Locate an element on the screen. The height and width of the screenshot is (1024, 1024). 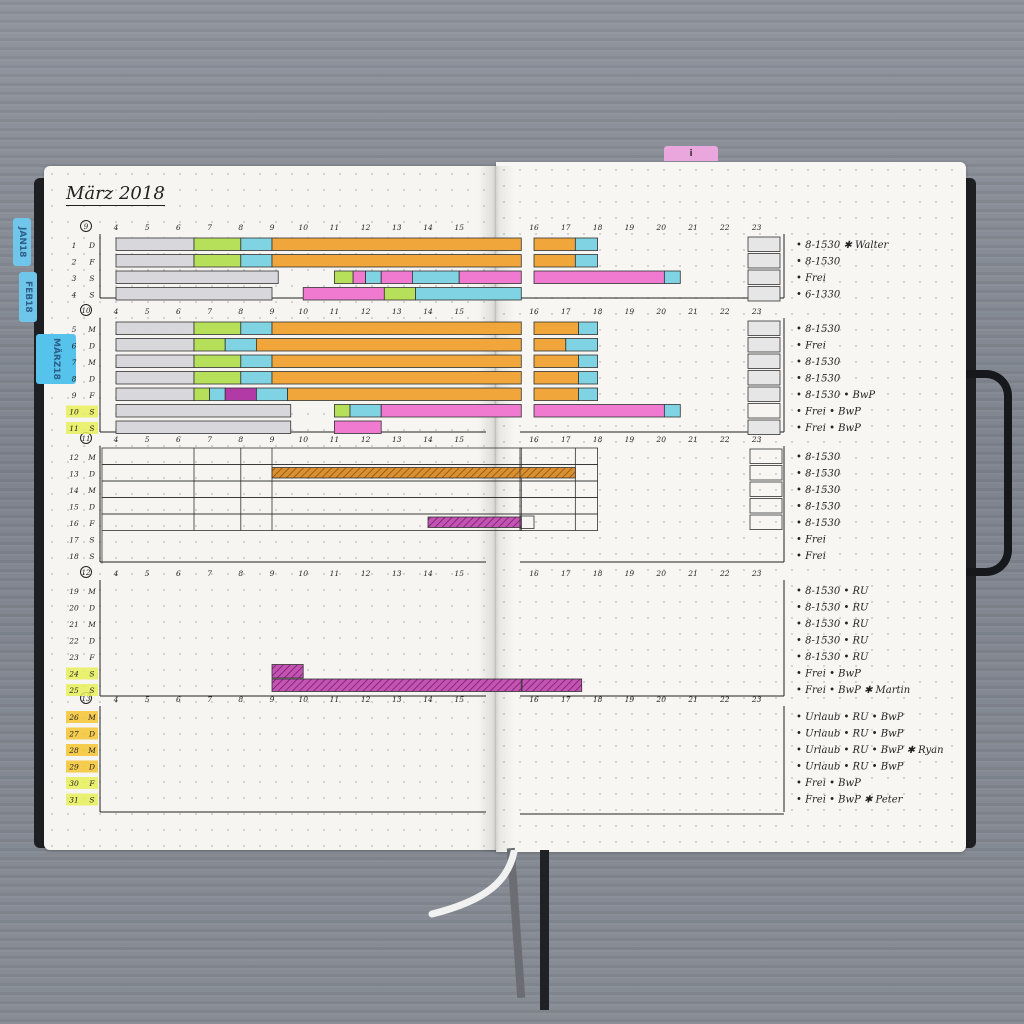
day-number: 9 is located at coordinates (74, 395).